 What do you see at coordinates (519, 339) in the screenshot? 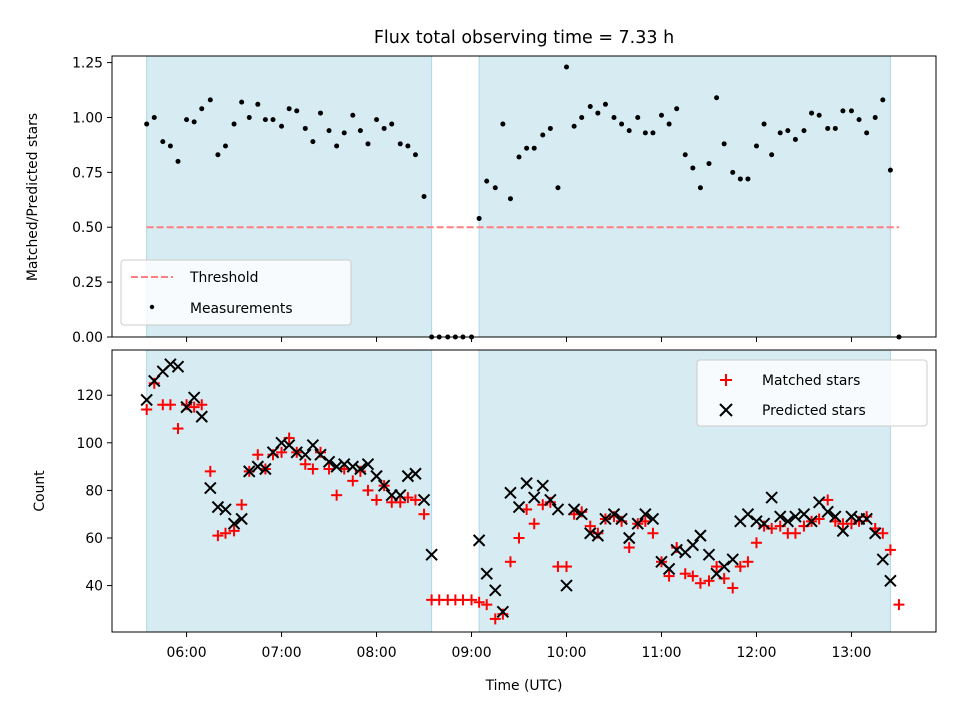
I see `ratio-x-ticks` at bounding box center [519, 339].